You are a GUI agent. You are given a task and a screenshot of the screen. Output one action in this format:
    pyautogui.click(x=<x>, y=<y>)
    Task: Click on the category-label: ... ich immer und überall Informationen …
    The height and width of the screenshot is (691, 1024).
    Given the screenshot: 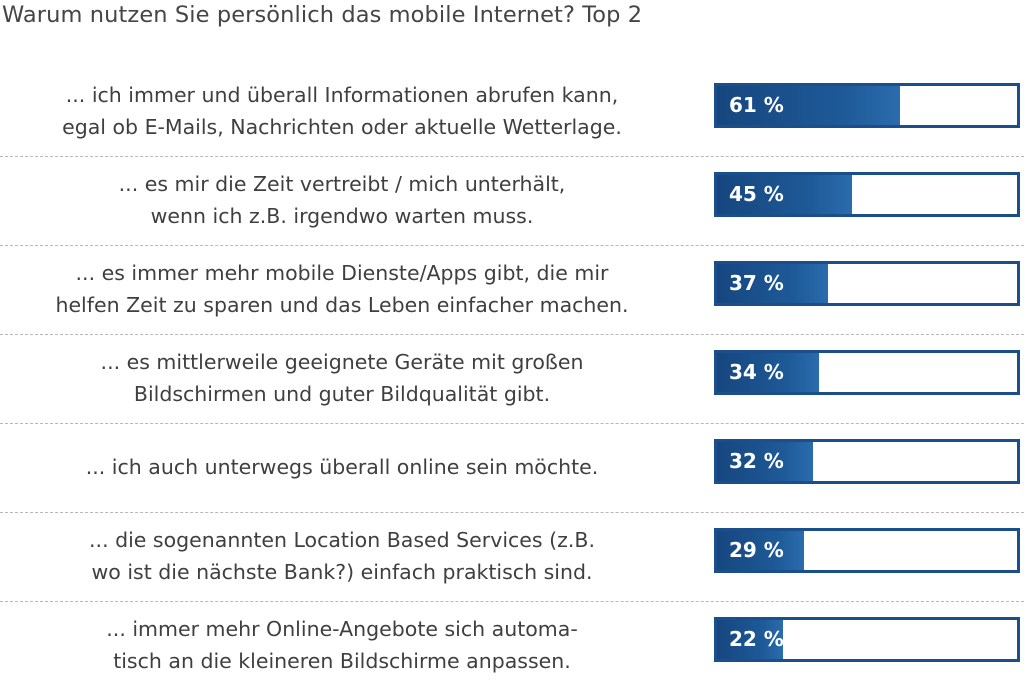 What is the action you would take?
    pyautogui.click(x=342, y=111)
    